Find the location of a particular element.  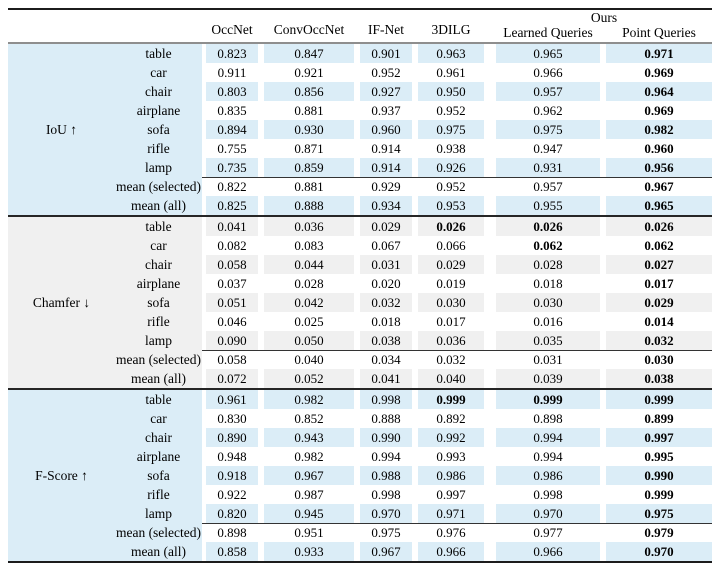

value-cell: 0.820 is located at coordinates (232, 513).